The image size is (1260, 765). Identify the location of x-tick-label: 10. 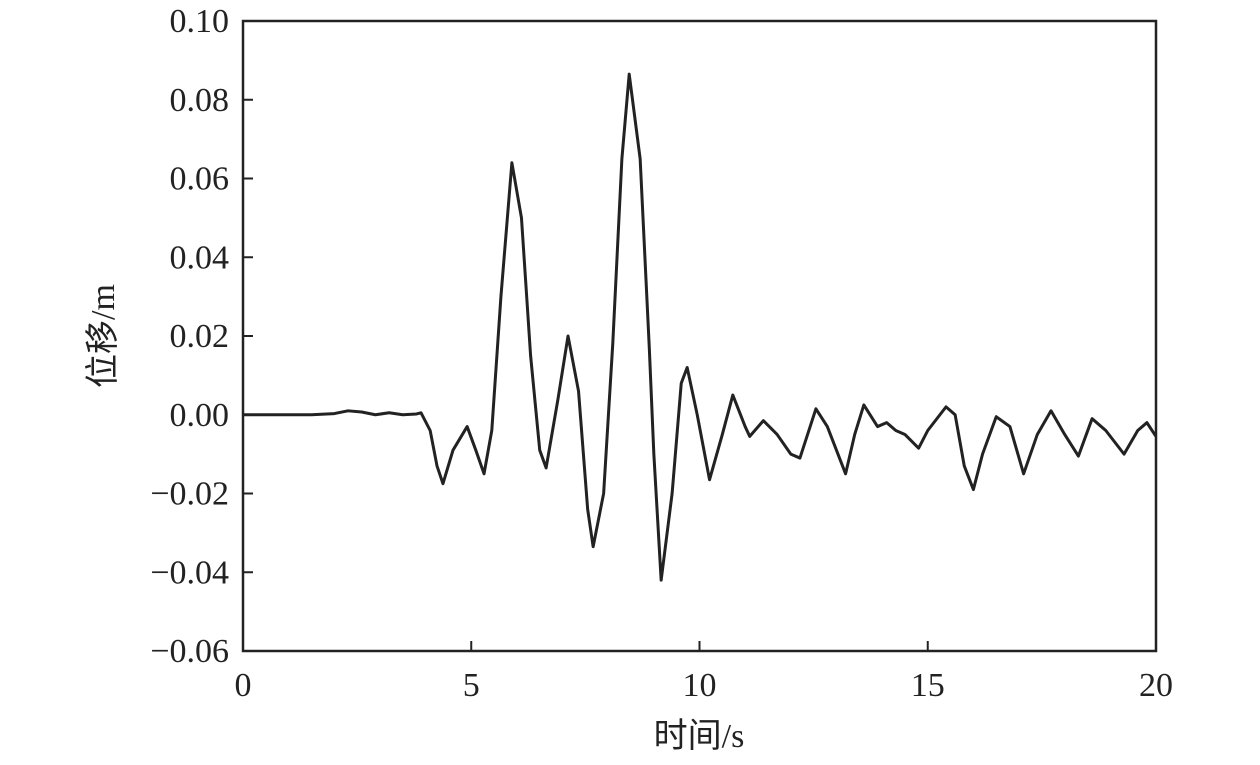
(700, 685).